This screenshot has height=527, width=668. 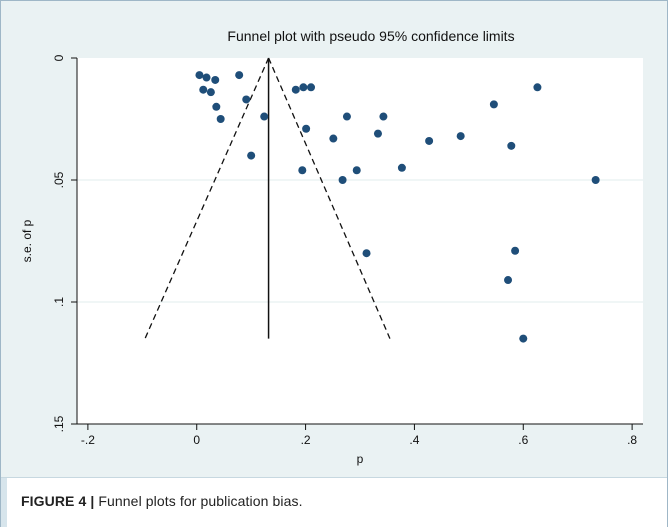 I want to click on x-tick-label: .4, so click(x=414, y=440).